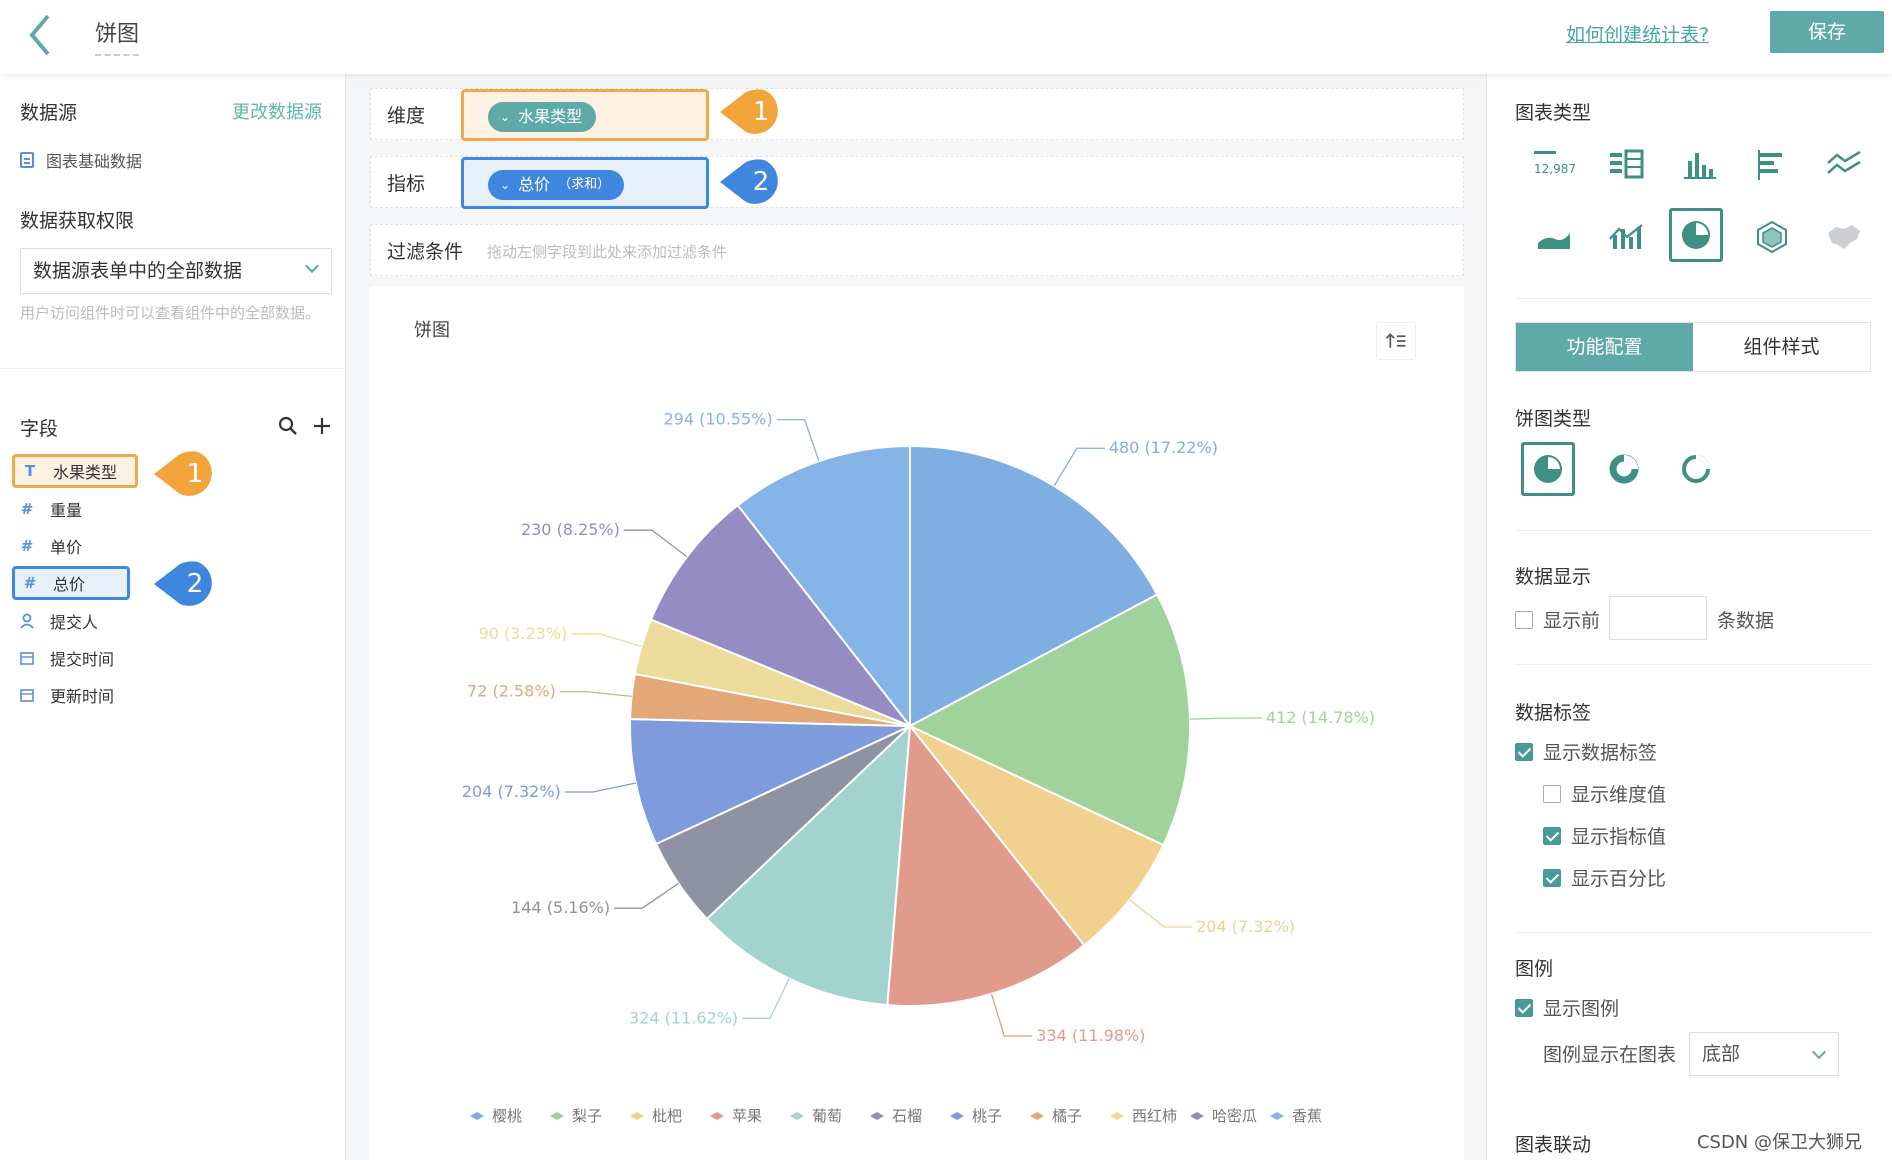 The height and width of the screenshot is (1160, 1892). What do you see at coordinates (312, 266) in the screenshot?
I see `chevron-down-icon` at bounding box center [312, 266].